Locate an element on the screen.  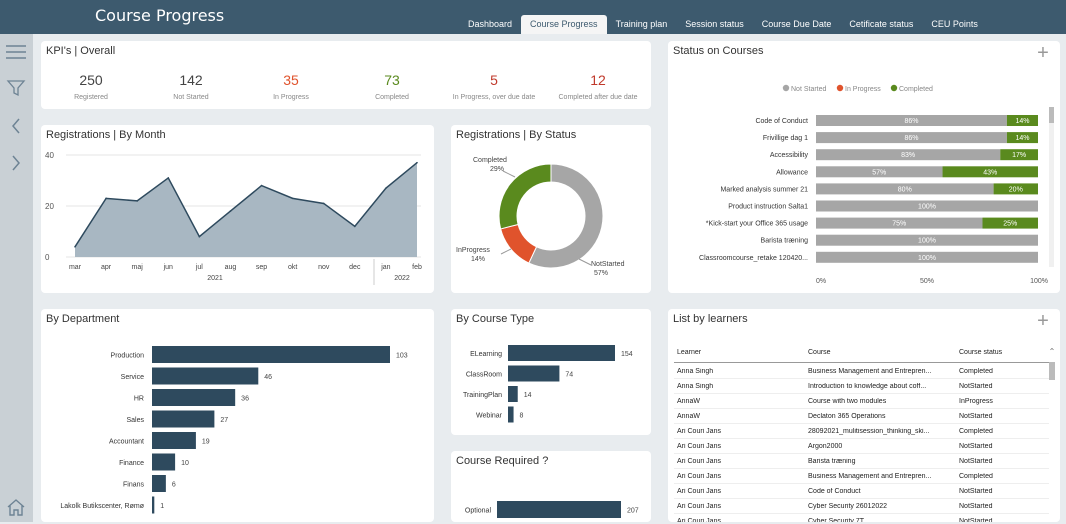
table-row: AnnaW Course with two modules InProgress is located at coordinates (861, 401).